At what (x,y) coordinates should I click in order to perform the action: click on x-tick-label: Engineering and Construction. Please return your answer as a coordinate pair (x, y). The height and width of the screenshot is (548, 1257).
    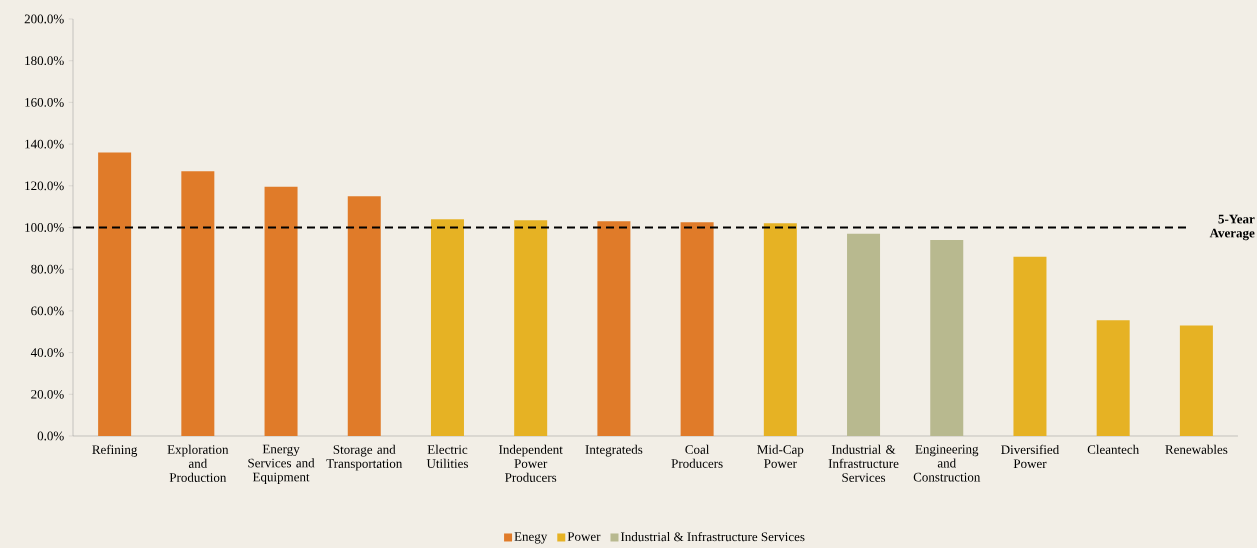
    Looking at the image, I should click on (947, 463).